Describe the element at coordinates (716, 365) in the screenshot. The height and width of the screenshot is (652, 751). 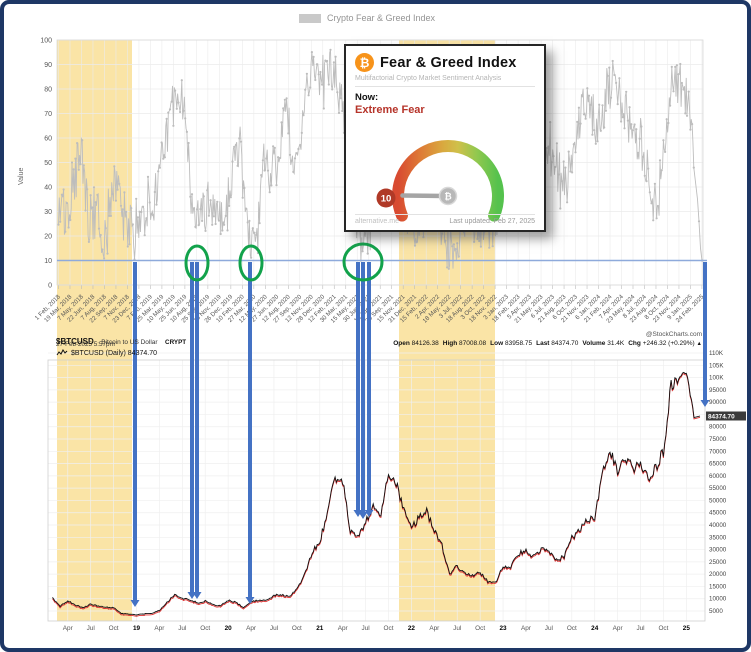
I see `y-tick-label: 105K` at that location.